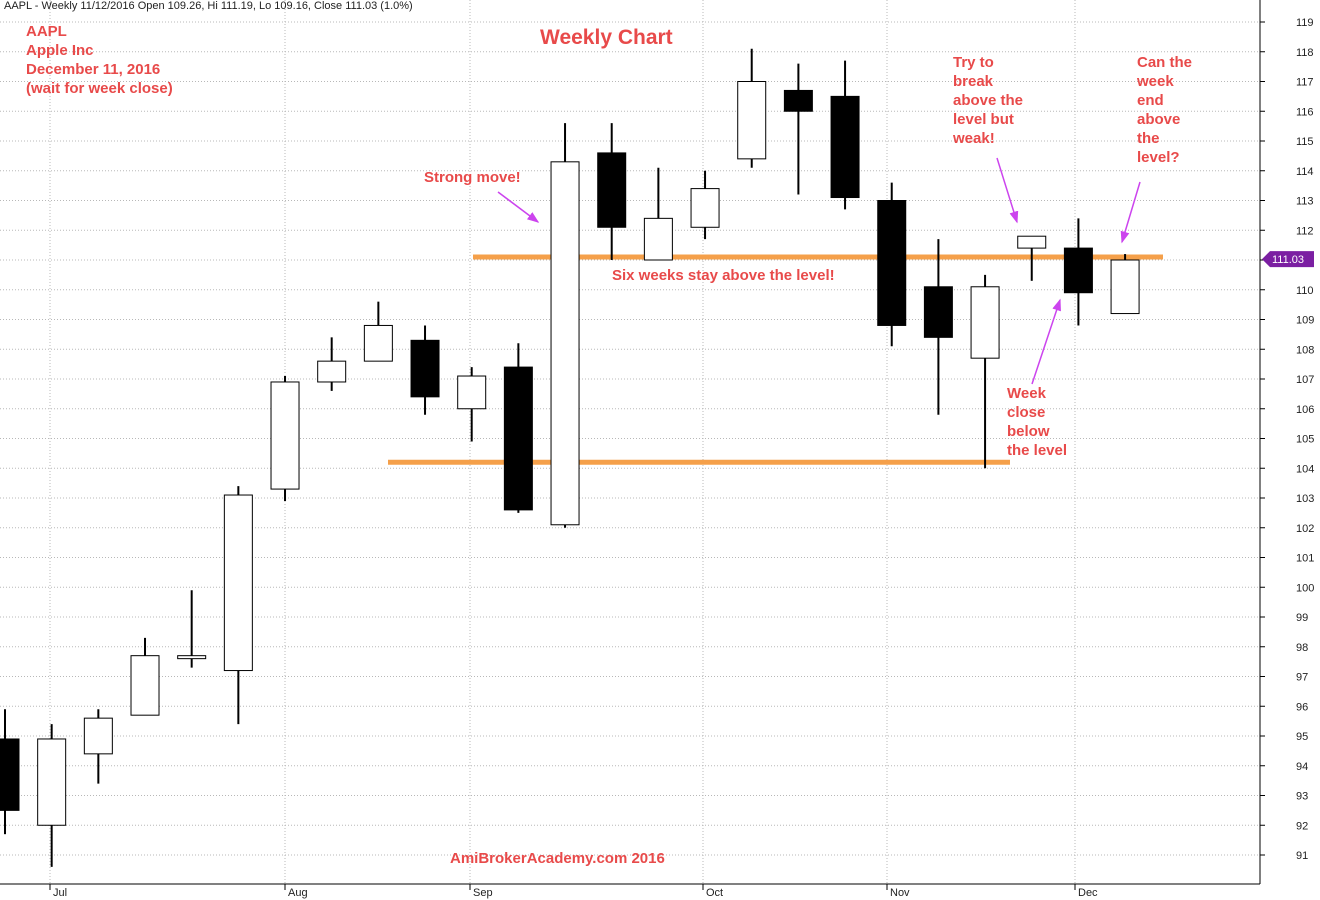 The width and height of the screenshot is (1320, 900). Describe the element at coordinates (1305, 83) in the screenshot. I see `y-tick-label: 117` at that location.